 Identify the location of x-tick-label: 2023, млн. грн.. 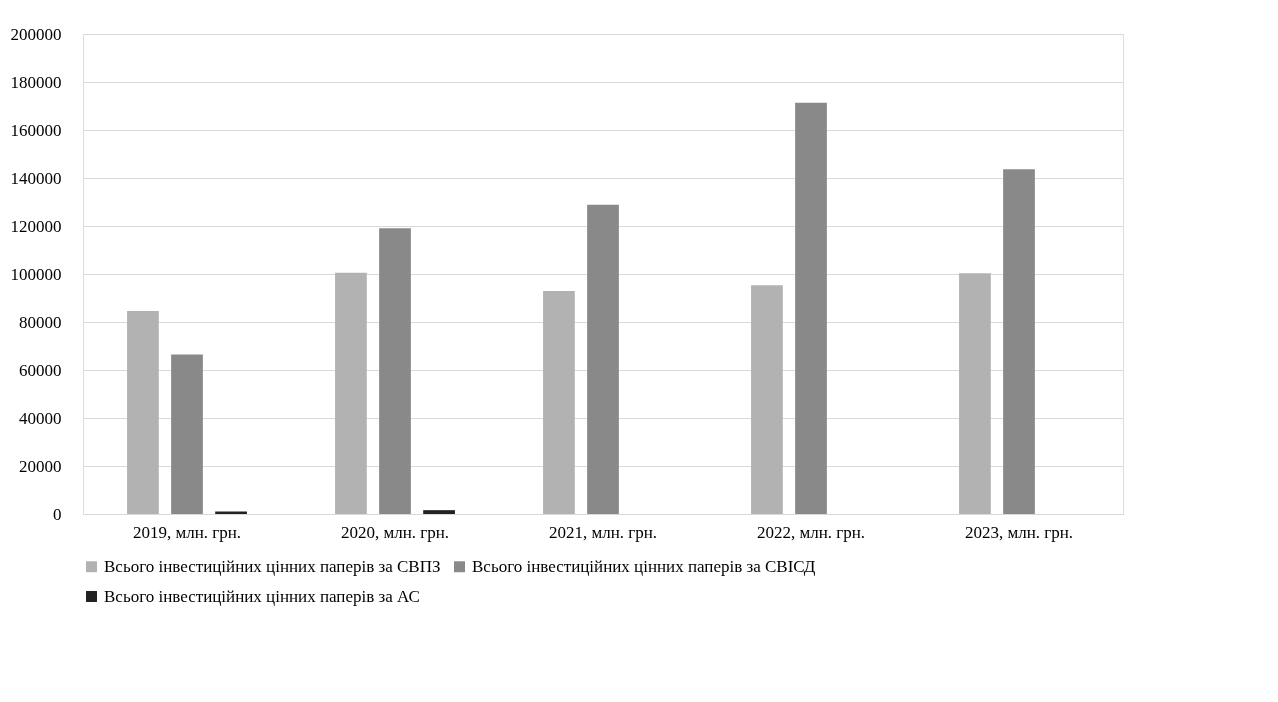
(1019, 532).